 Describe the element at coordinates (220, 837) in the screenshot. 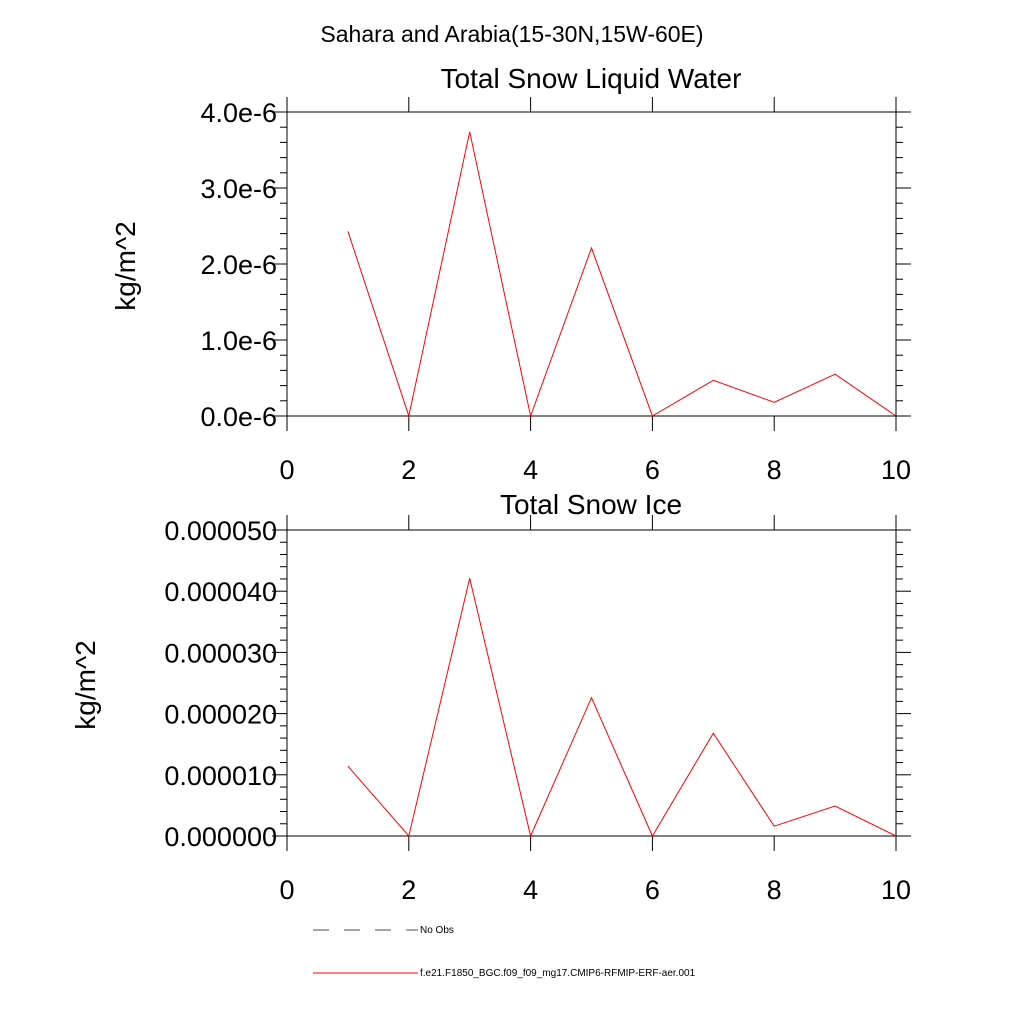

I see `y-tick-label: 0.000000` at that location.